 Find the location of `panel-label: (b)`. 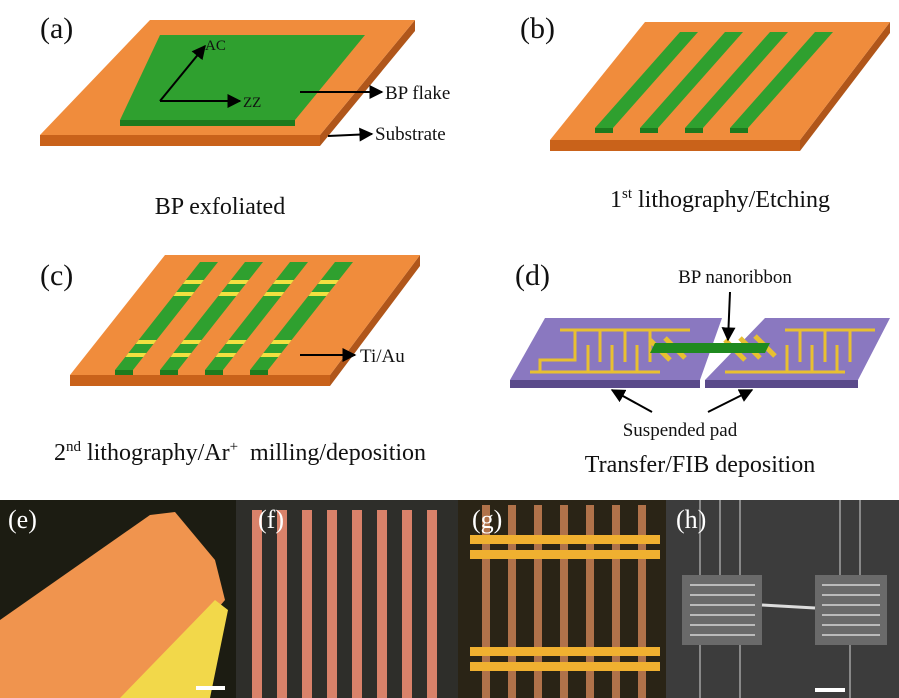

panel-label: (b) is located at coordinates (537, 28).